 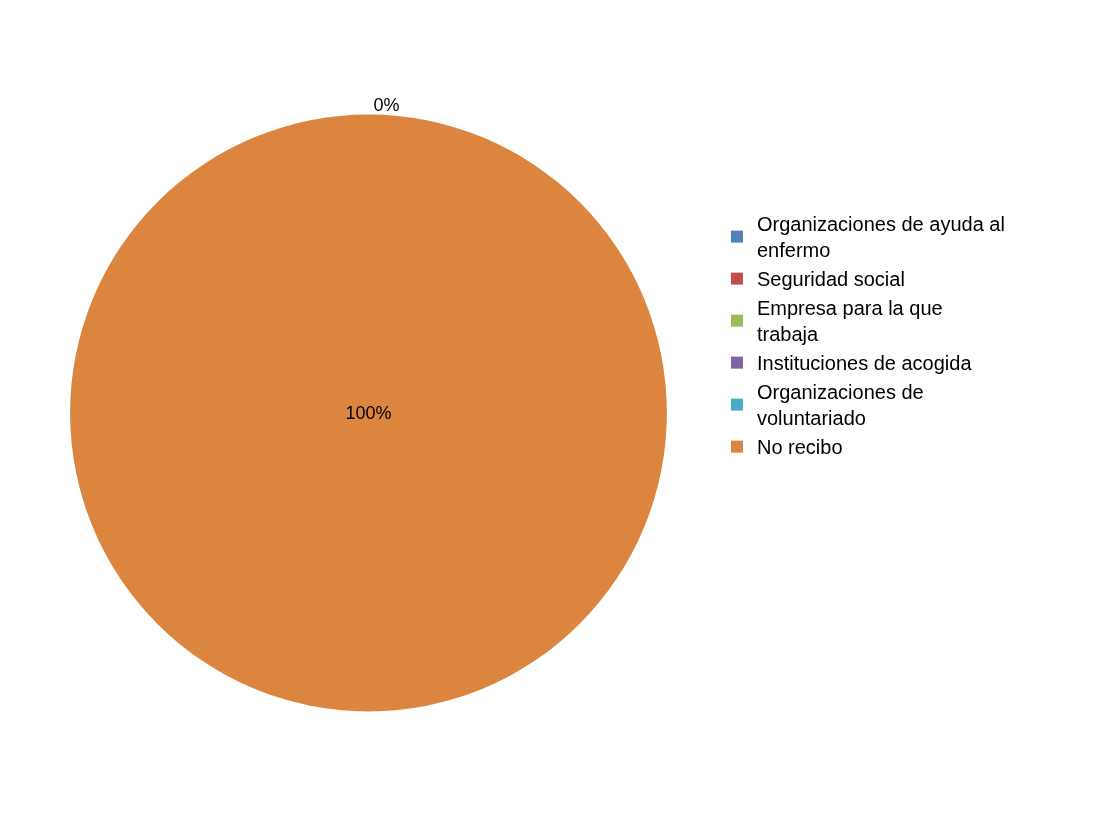 I want to click on text: 0%, so click(x=386, y=104).